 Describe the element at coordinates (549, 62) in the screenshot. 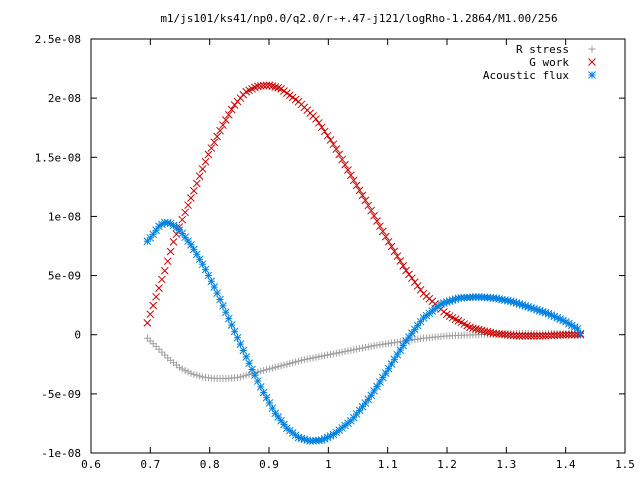

I see `legend-label: G work` at that location.